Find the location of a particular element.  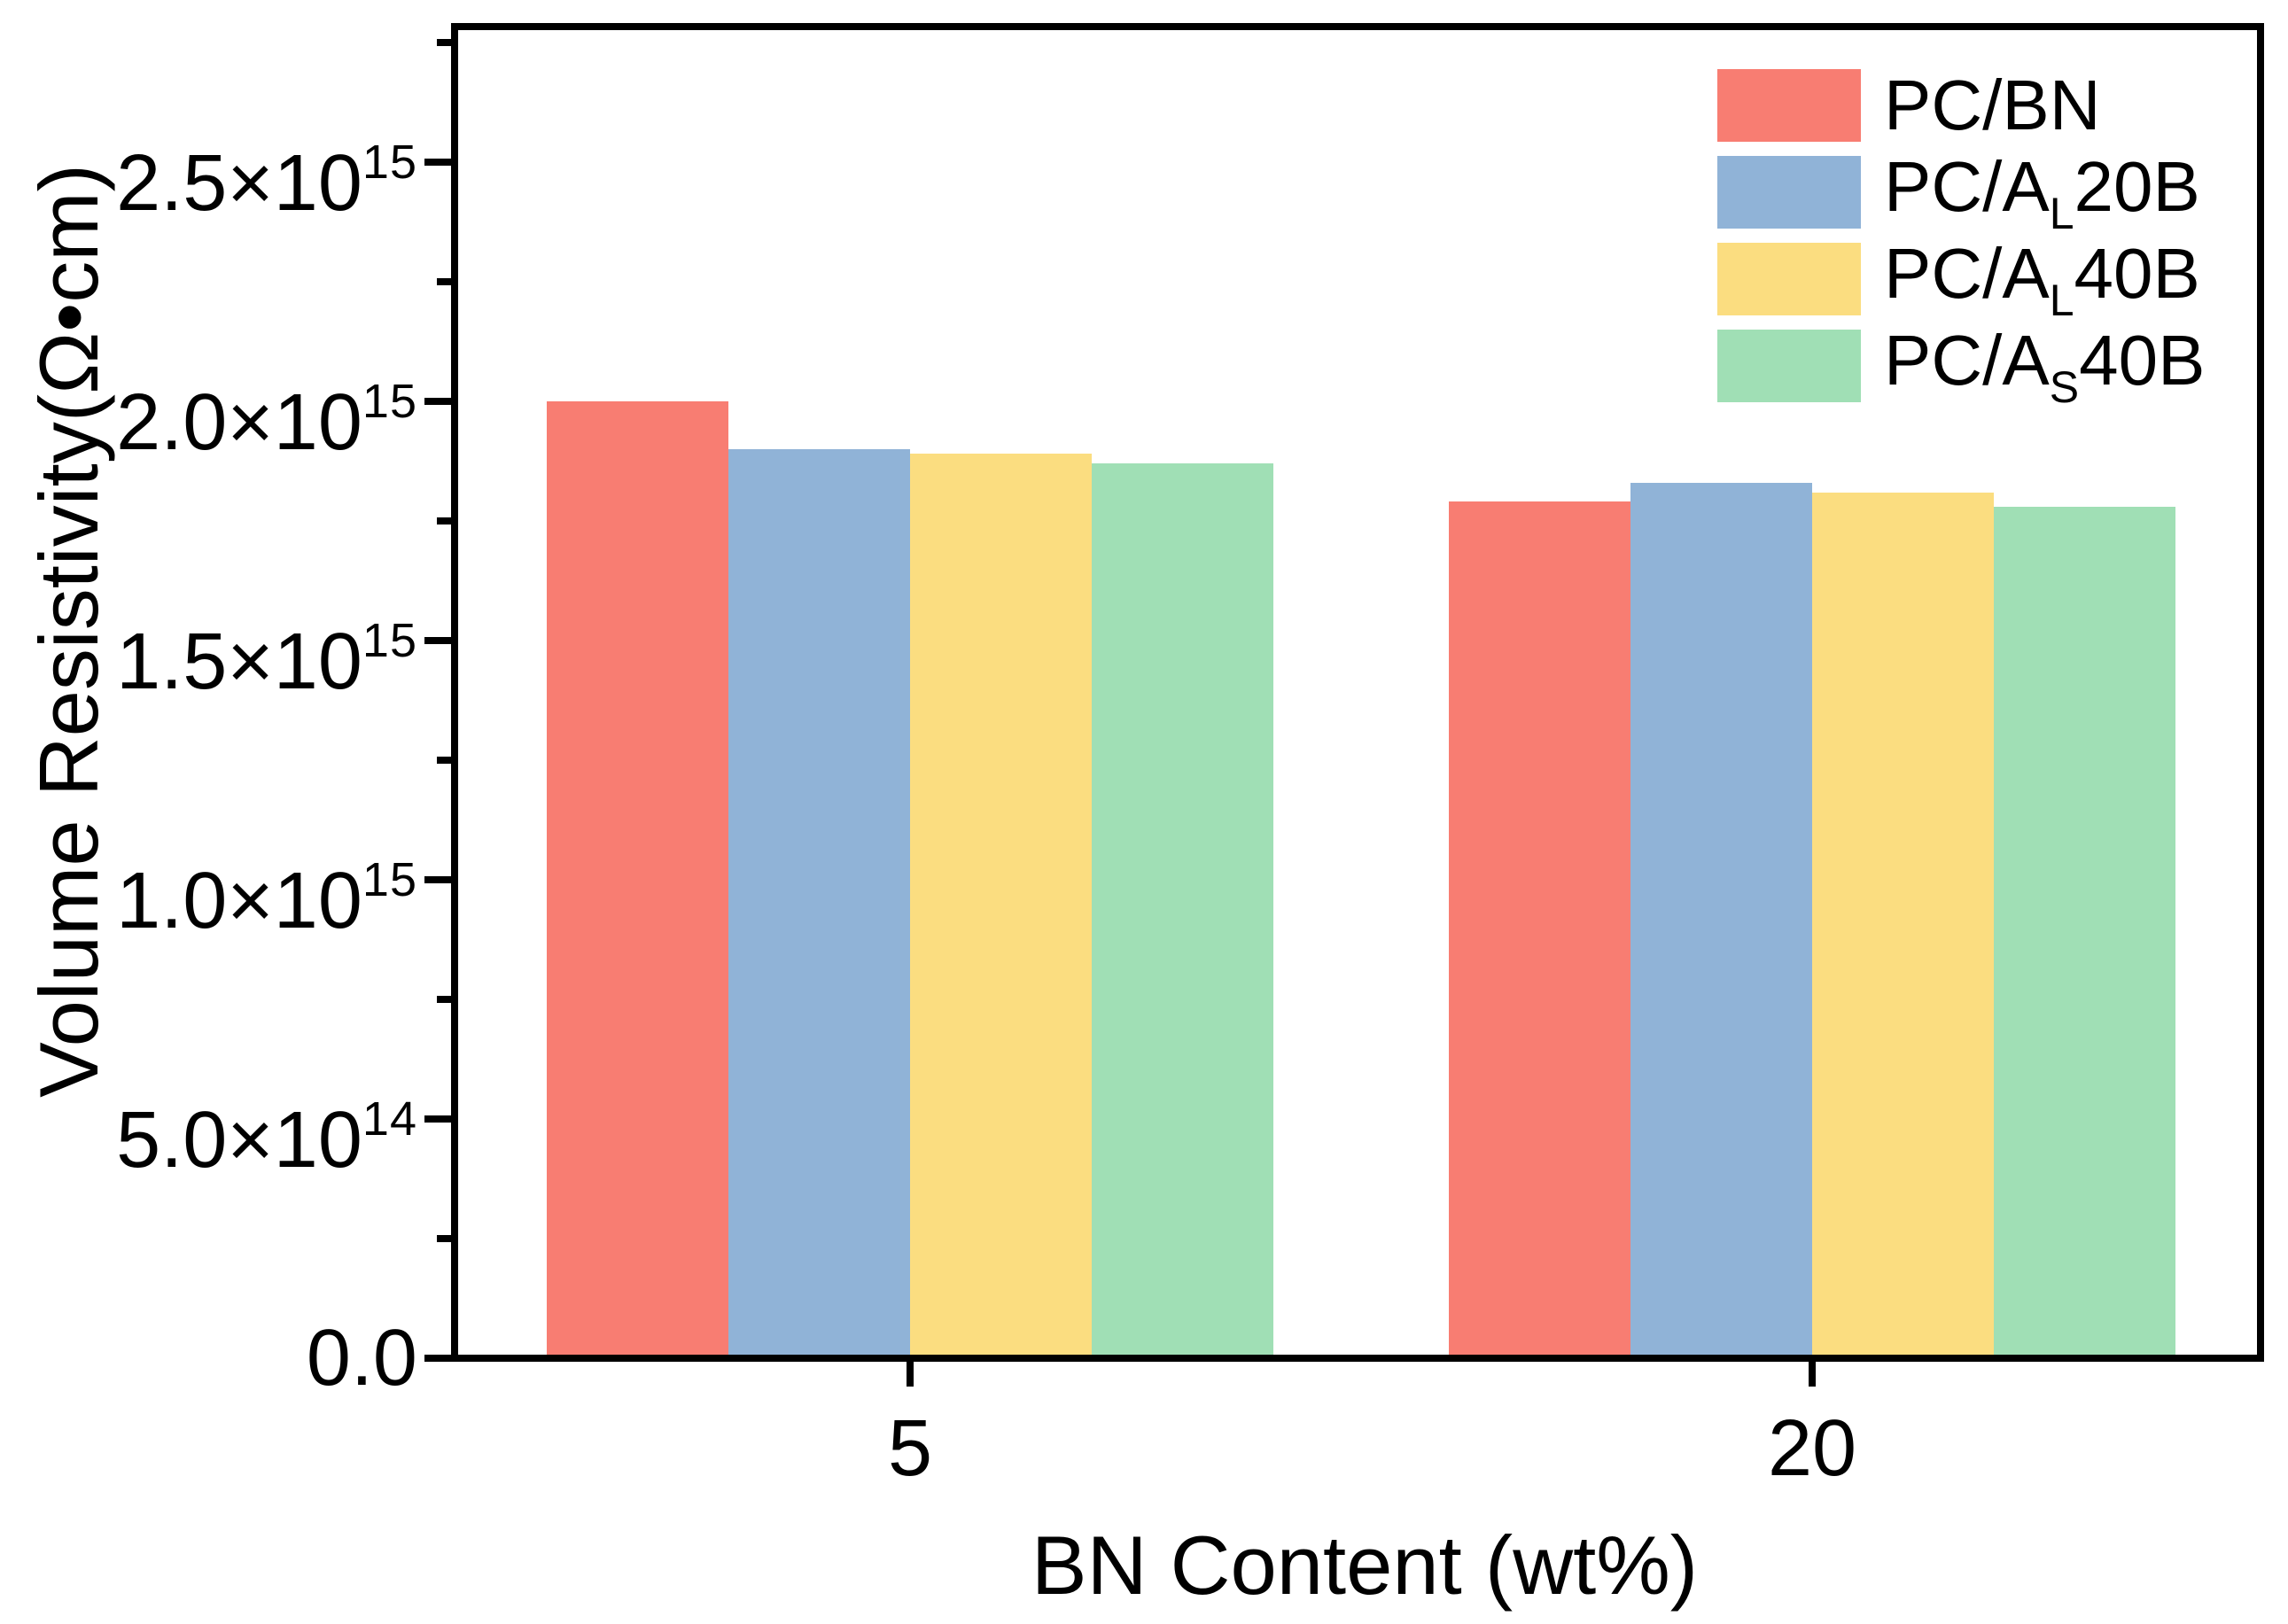

y-tick-label: 1.0×1015 is located at coordinates (209, 889).